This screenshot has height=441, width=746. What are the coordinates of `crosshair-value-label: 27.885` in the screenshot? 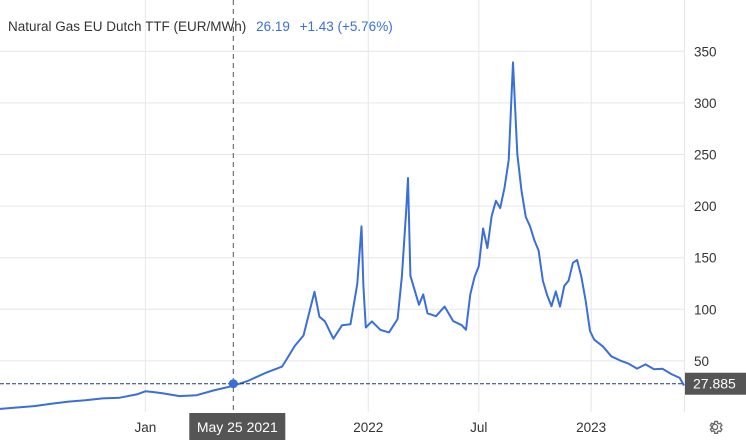 It's located at (714, 384).